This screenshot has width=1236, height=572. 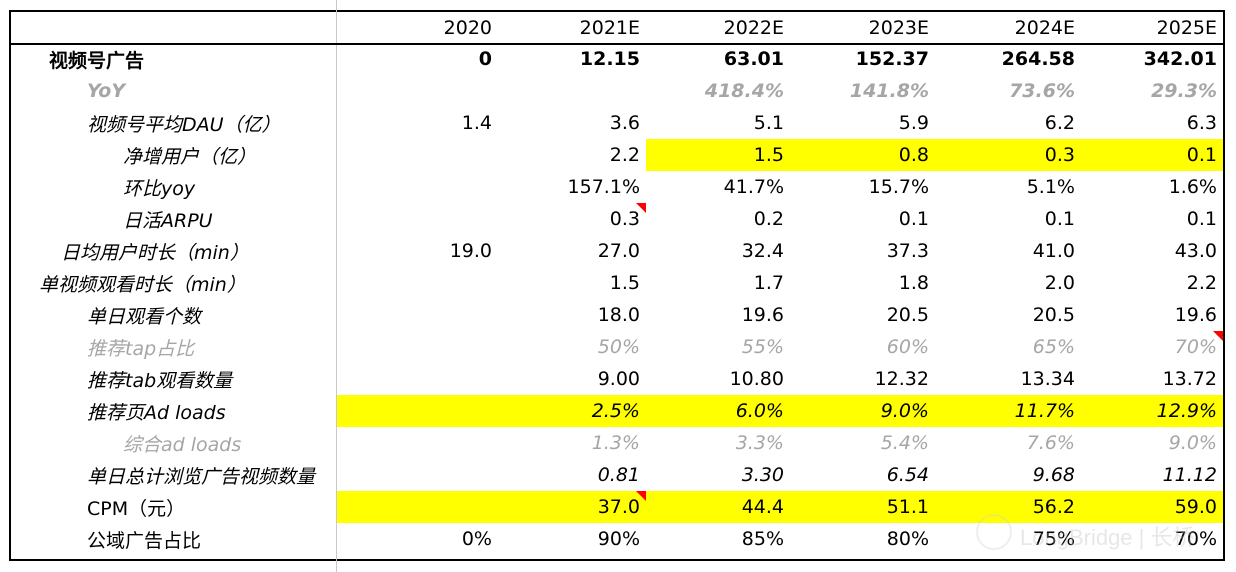 What do you see at coordinates (1195, 251) in the screenshot?
I see `cell: 43.0` at bounding box center [1195, 251].